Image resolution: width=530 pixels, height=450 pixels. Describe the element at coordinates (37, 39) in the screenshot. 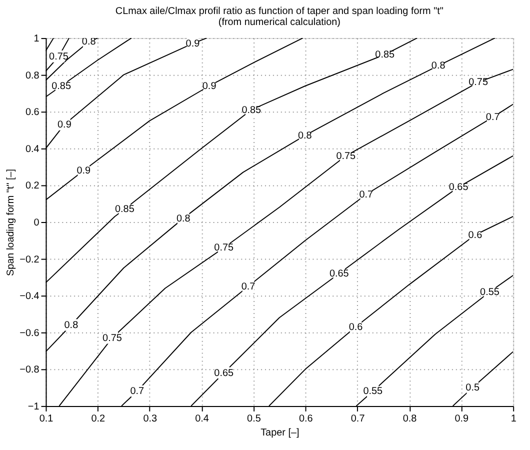

I see `y-tick-label: 1` at that location.